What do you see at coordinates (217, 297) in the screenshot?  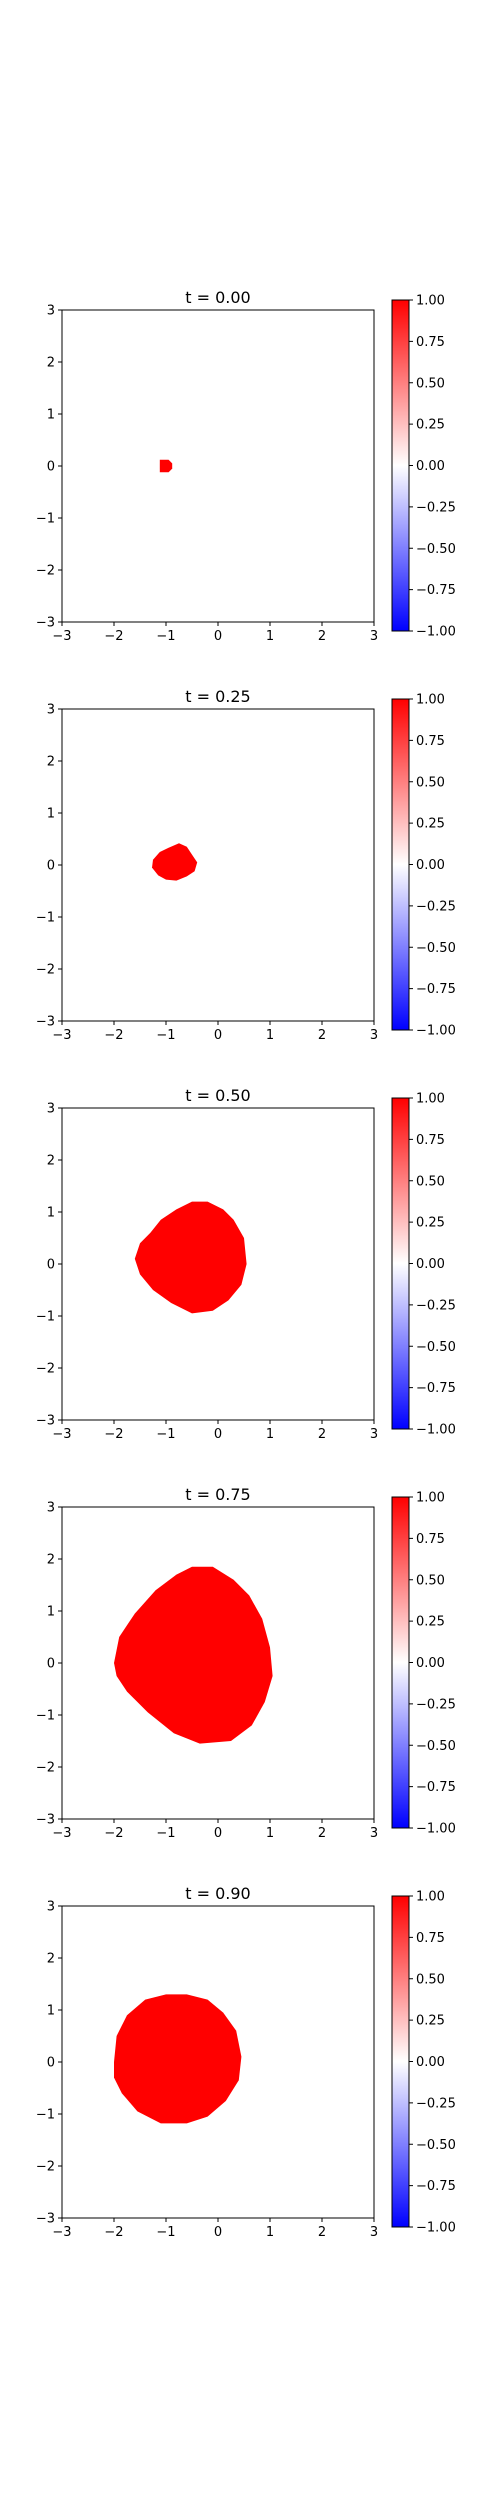 I see `chart-title: t = 0.00` at bounding box center [217, 297].